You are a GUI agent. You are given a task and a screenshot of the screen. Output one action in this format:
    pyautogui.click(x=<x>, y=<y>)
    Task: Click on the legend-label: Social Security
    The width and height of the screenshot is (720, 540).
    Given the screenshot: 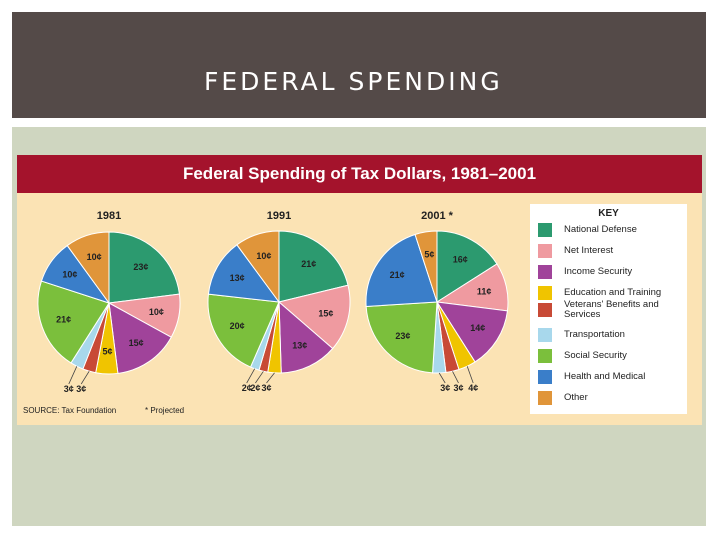 What is the action you would take?
    pyautogui.click(x=595, y=355)
    